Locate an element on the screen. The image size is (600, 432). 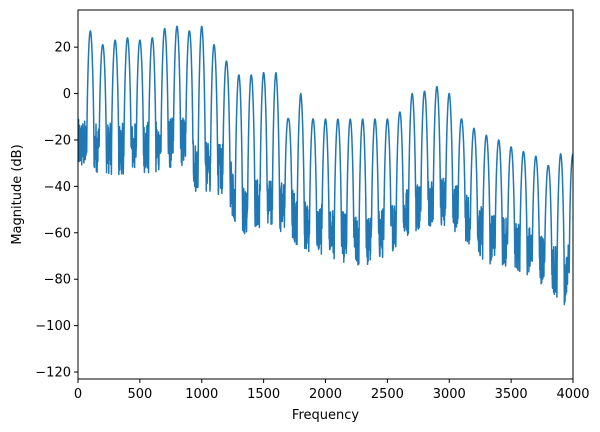
x-tick-label: 2500 is located at coordinates (387, 394).